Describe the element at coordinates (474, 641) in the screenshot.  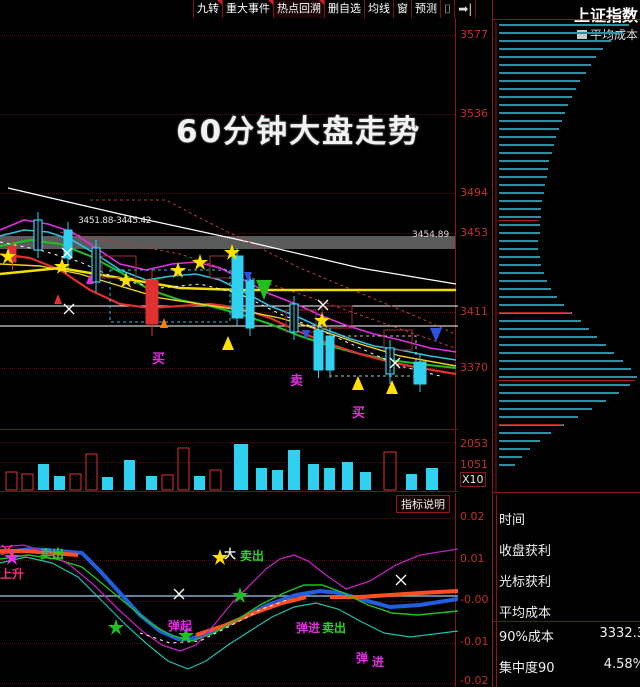
I see `indicator-axis-tick: -0.01` at that location.